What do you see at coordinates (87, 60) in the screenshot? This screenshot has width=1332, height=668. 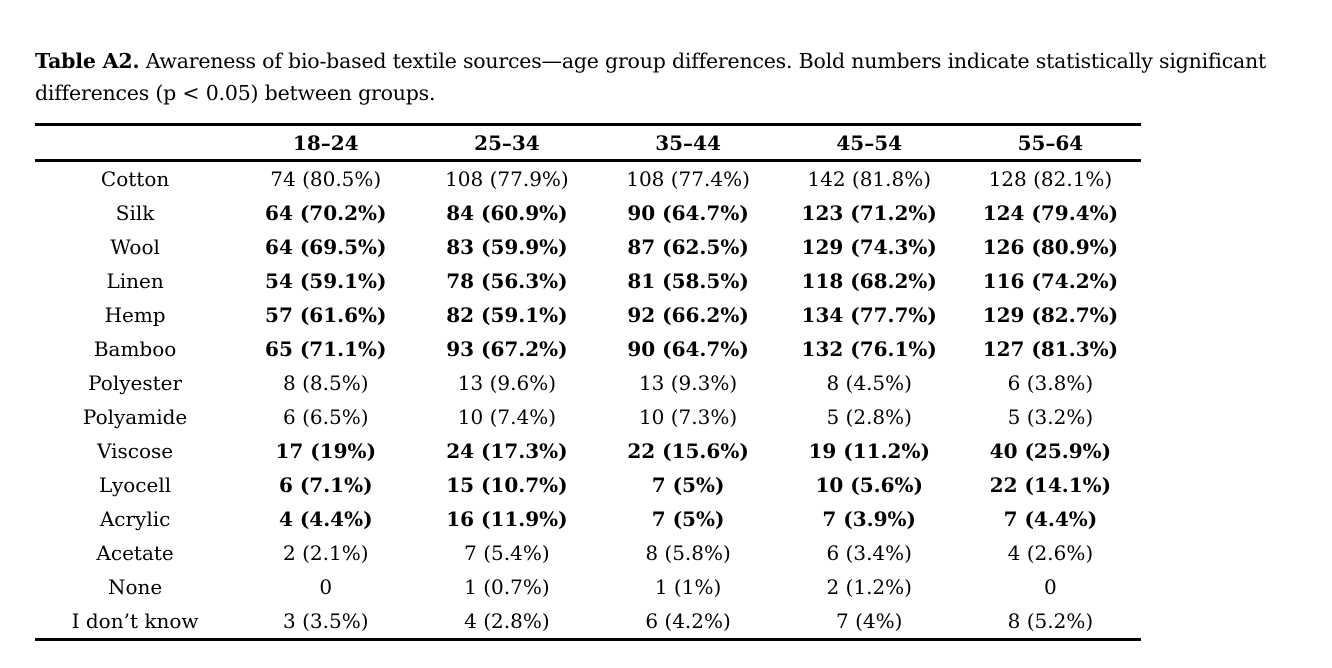 I see `table-caption-label: Table A2.` at bounding box center [87, 60].